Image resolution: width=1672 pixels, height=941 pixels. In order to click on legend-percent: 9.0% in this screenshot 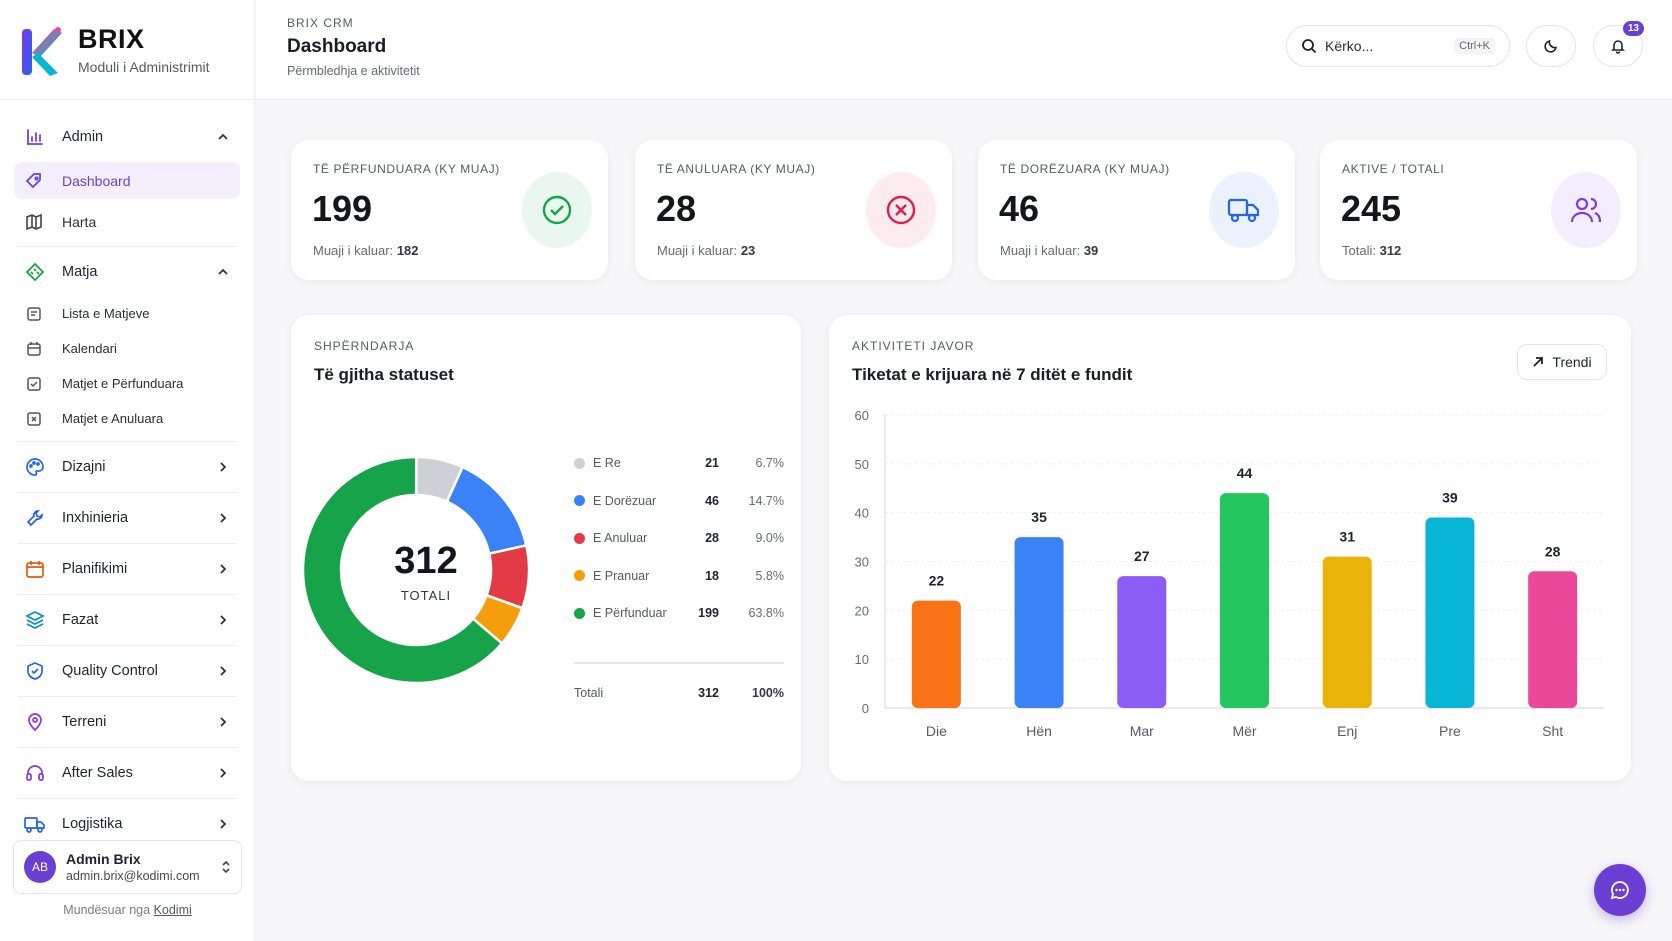, I will do `click(770, 538)`.